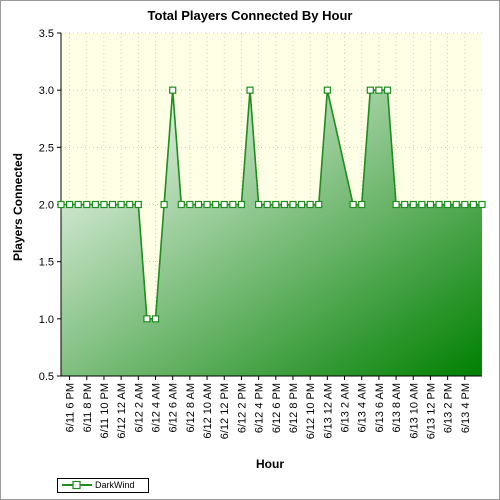  What do you see at coordinates (46, 263) in the screenshot?
I see `y-tick-label: 1.5` at bounding box center [46, 263].